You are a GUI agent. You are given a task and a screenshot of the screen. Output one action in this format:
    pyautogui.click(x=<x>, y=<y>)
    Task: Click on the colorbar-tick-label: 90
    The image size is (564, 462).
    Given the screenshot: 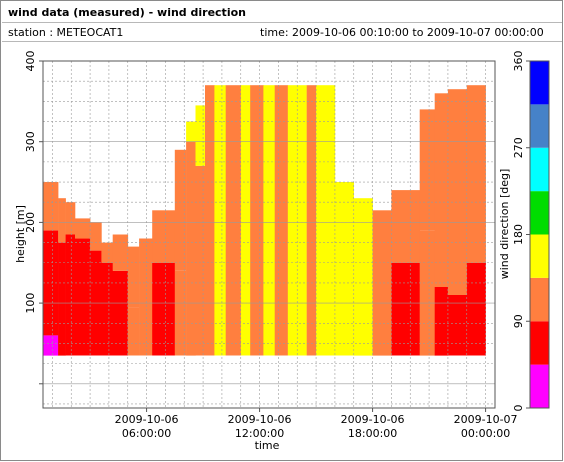 What is the action you would take?
    pyautogui.click(x=518, y=321)
    